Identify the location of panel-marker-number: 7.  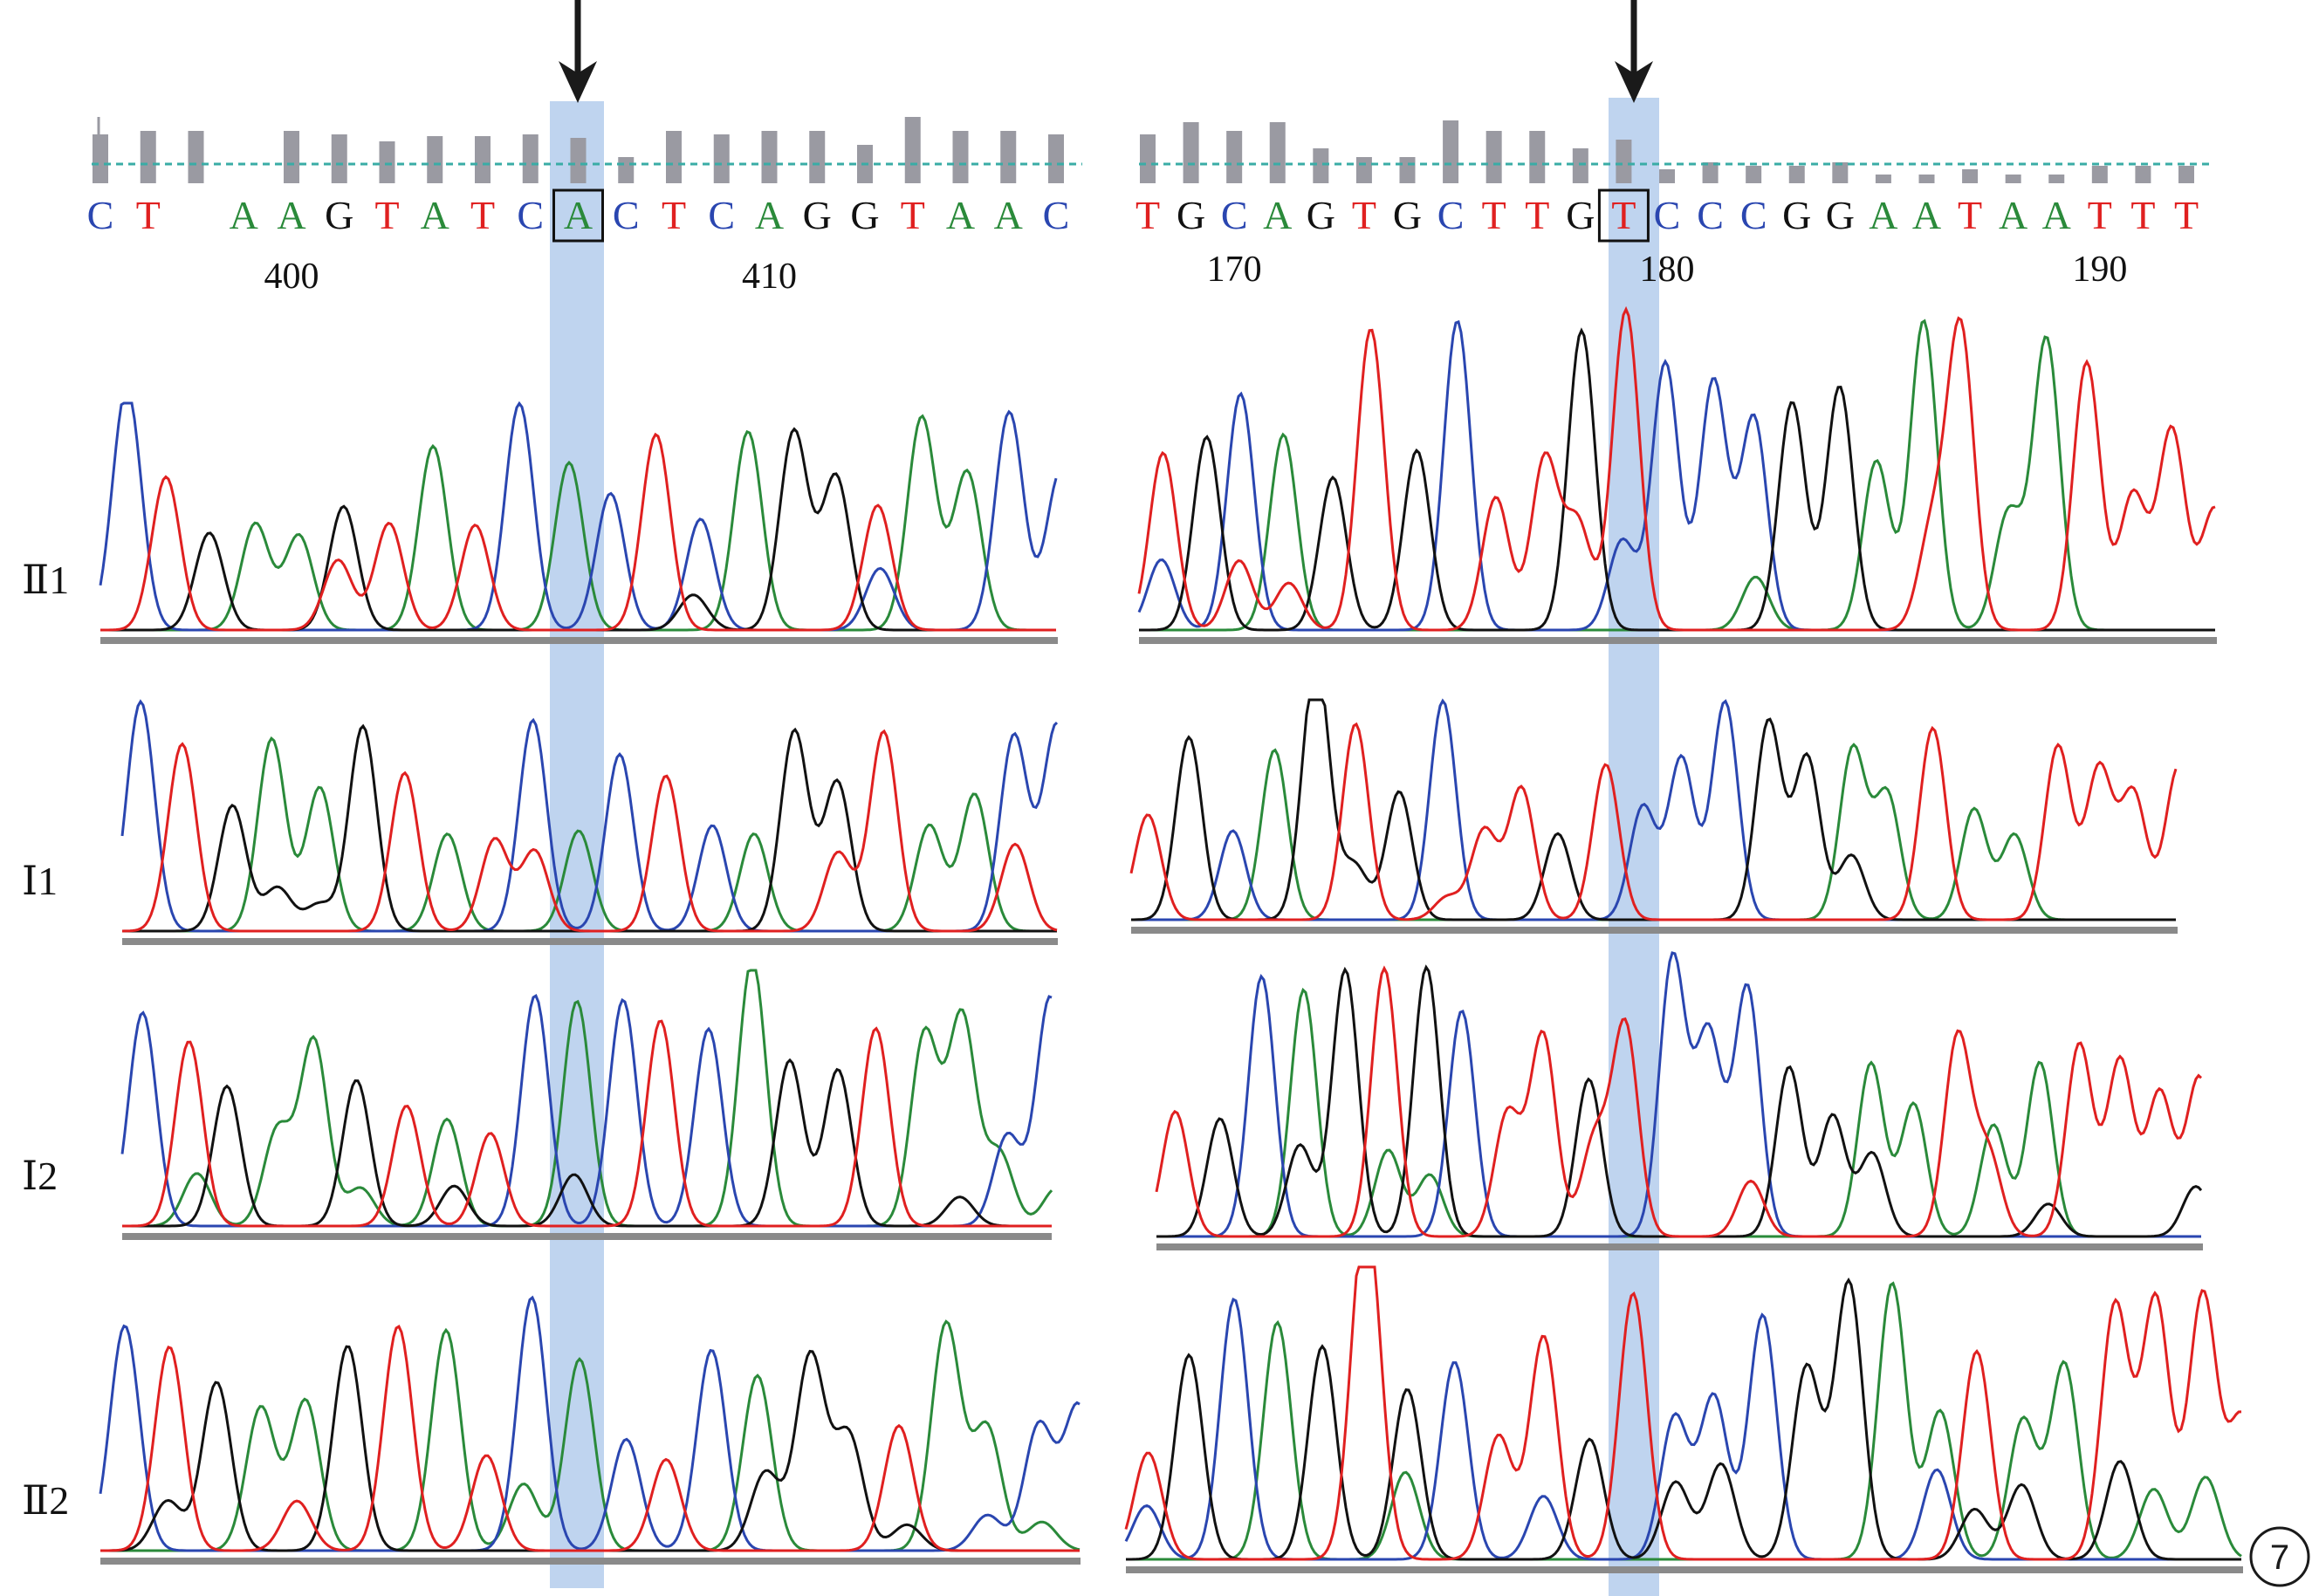
(2280, 1558).